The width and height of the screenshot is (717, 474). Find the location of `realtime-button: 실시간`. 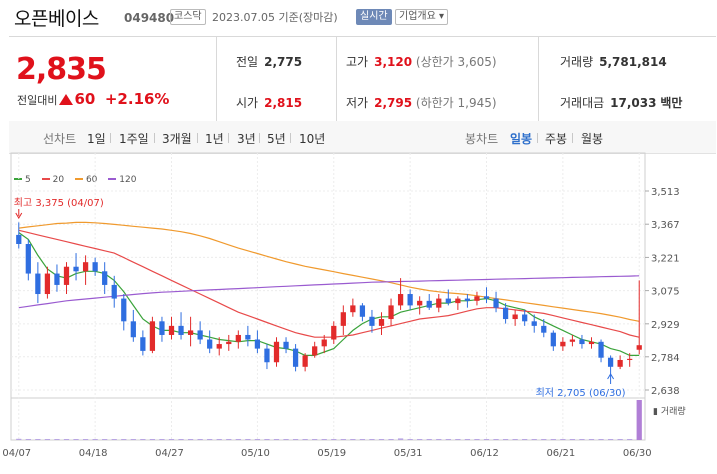

realtime-button: 실시간 is located at coordinates (374, 17).